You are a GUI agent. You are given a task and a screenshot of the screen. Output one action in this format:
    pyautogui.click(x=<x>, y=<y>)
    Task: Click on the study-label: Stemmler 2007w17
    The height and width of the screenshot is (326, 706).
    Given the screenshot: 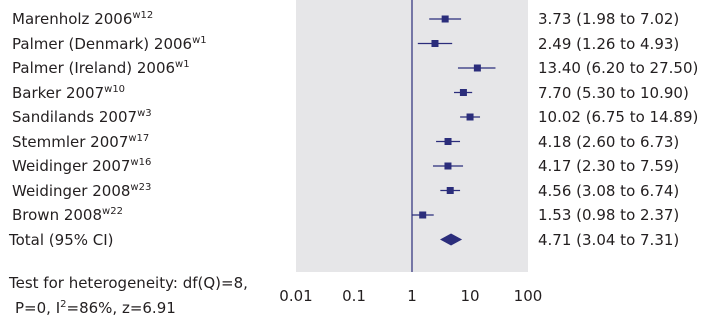 What is the action you would take?
    pyautogui.click(x=80, y=142)
    